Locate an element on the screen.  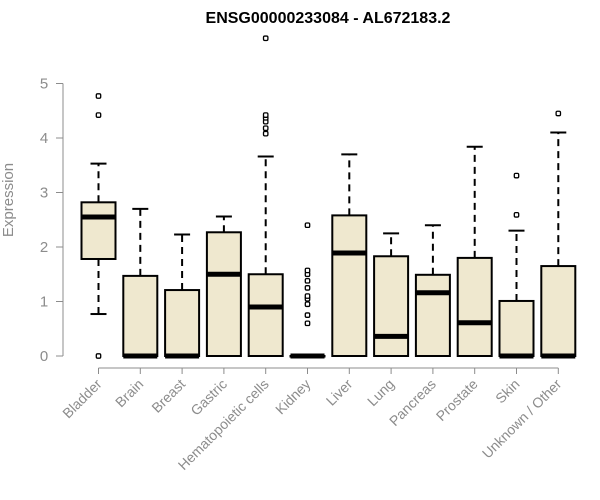
y-axis-label: Expression is located at coordinates (8, 200).